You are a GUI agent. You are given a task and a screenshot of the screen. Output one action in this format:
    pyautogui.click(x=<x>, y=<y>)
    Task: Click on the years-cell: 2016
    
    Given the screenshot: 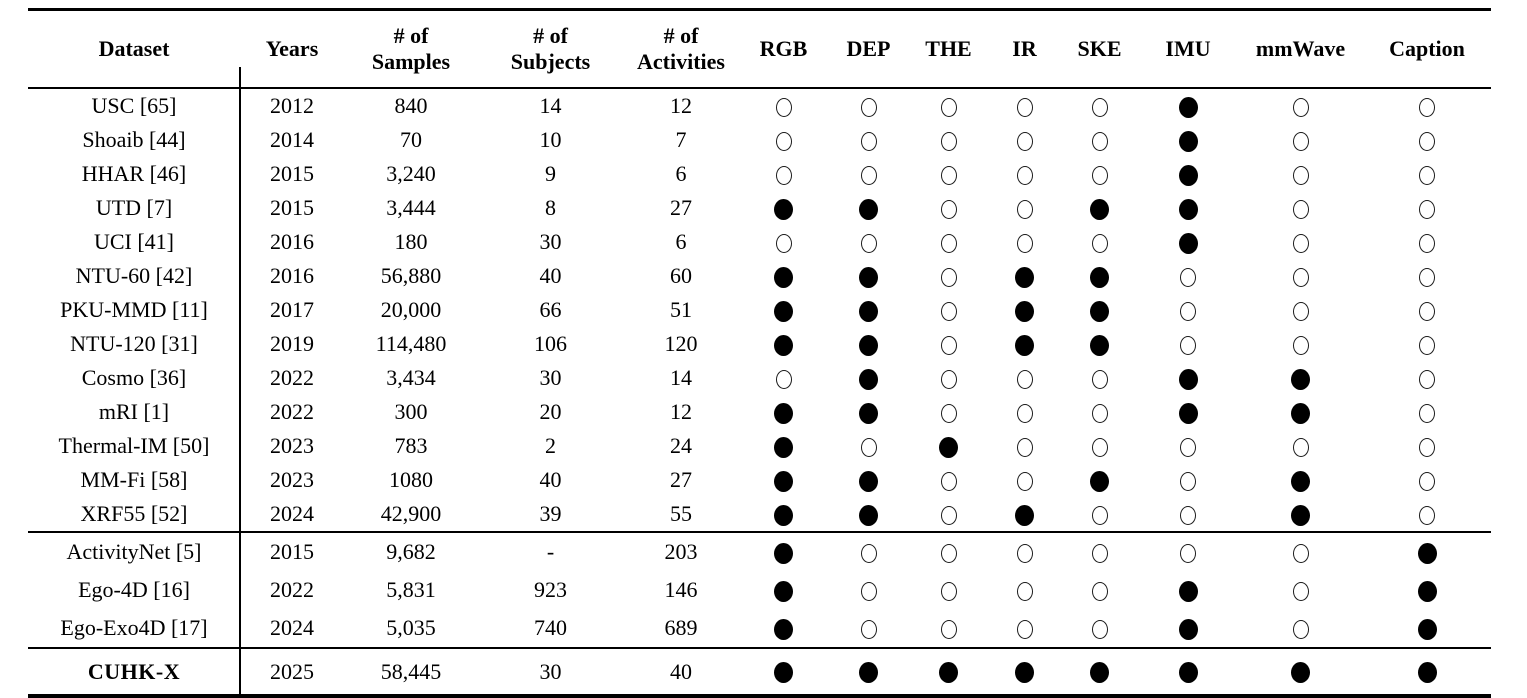 What is the action you would take?
    pyautogui.click(x=292, y=275)
    